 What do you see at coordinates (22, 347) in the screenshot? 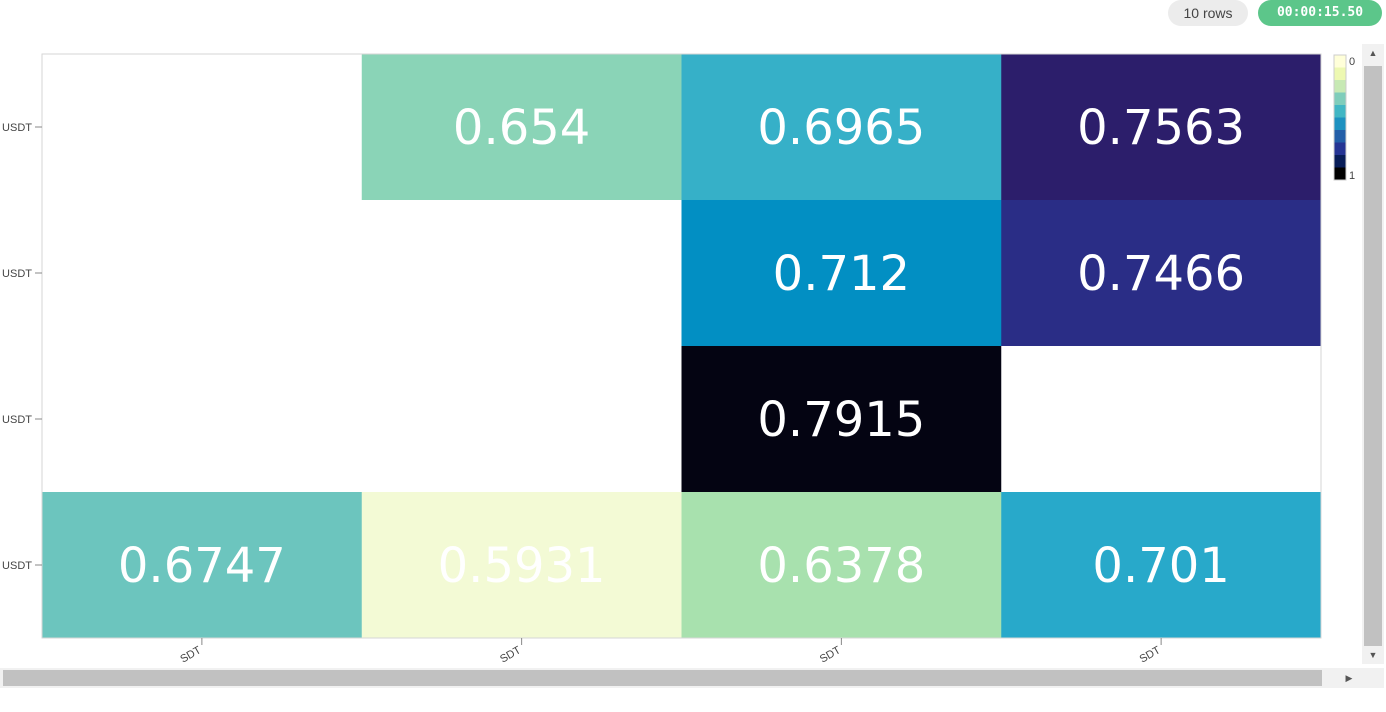
I see `y-axis: USDT USDT USDT USDT` at bounding box center [22, 347].